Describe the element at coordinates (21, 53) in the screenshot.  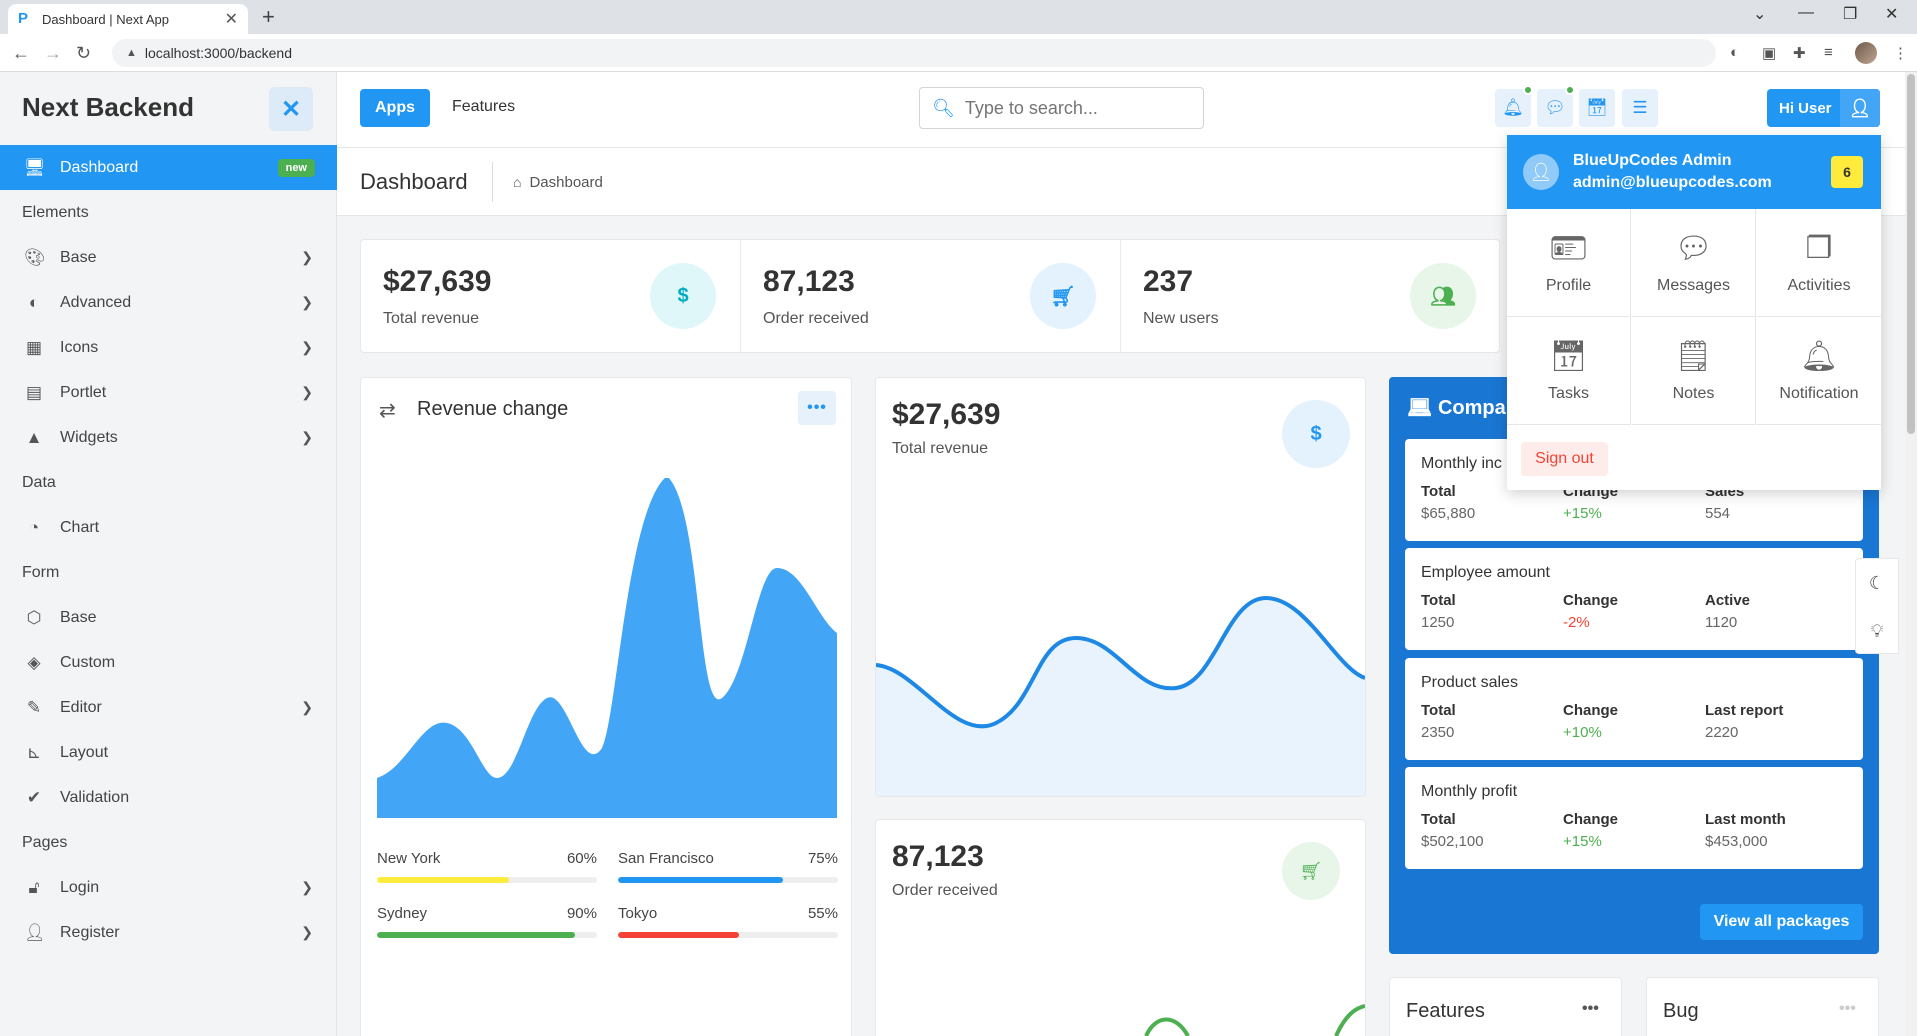
I see `back-icon: ←` at that location.